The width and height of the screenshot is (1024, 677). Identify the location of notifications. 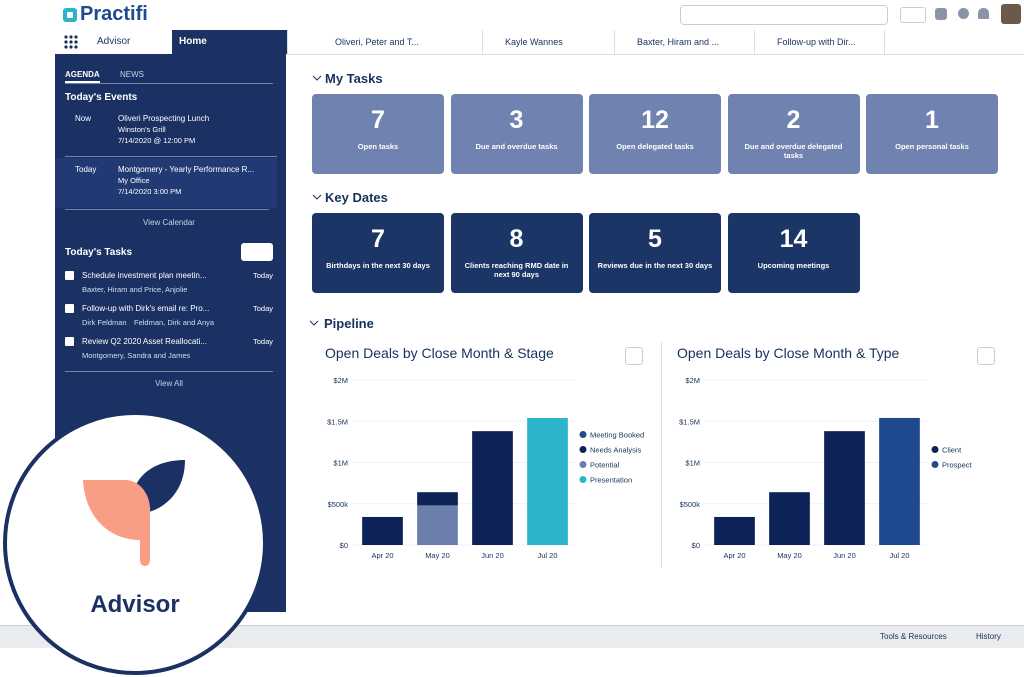
(983, 13).